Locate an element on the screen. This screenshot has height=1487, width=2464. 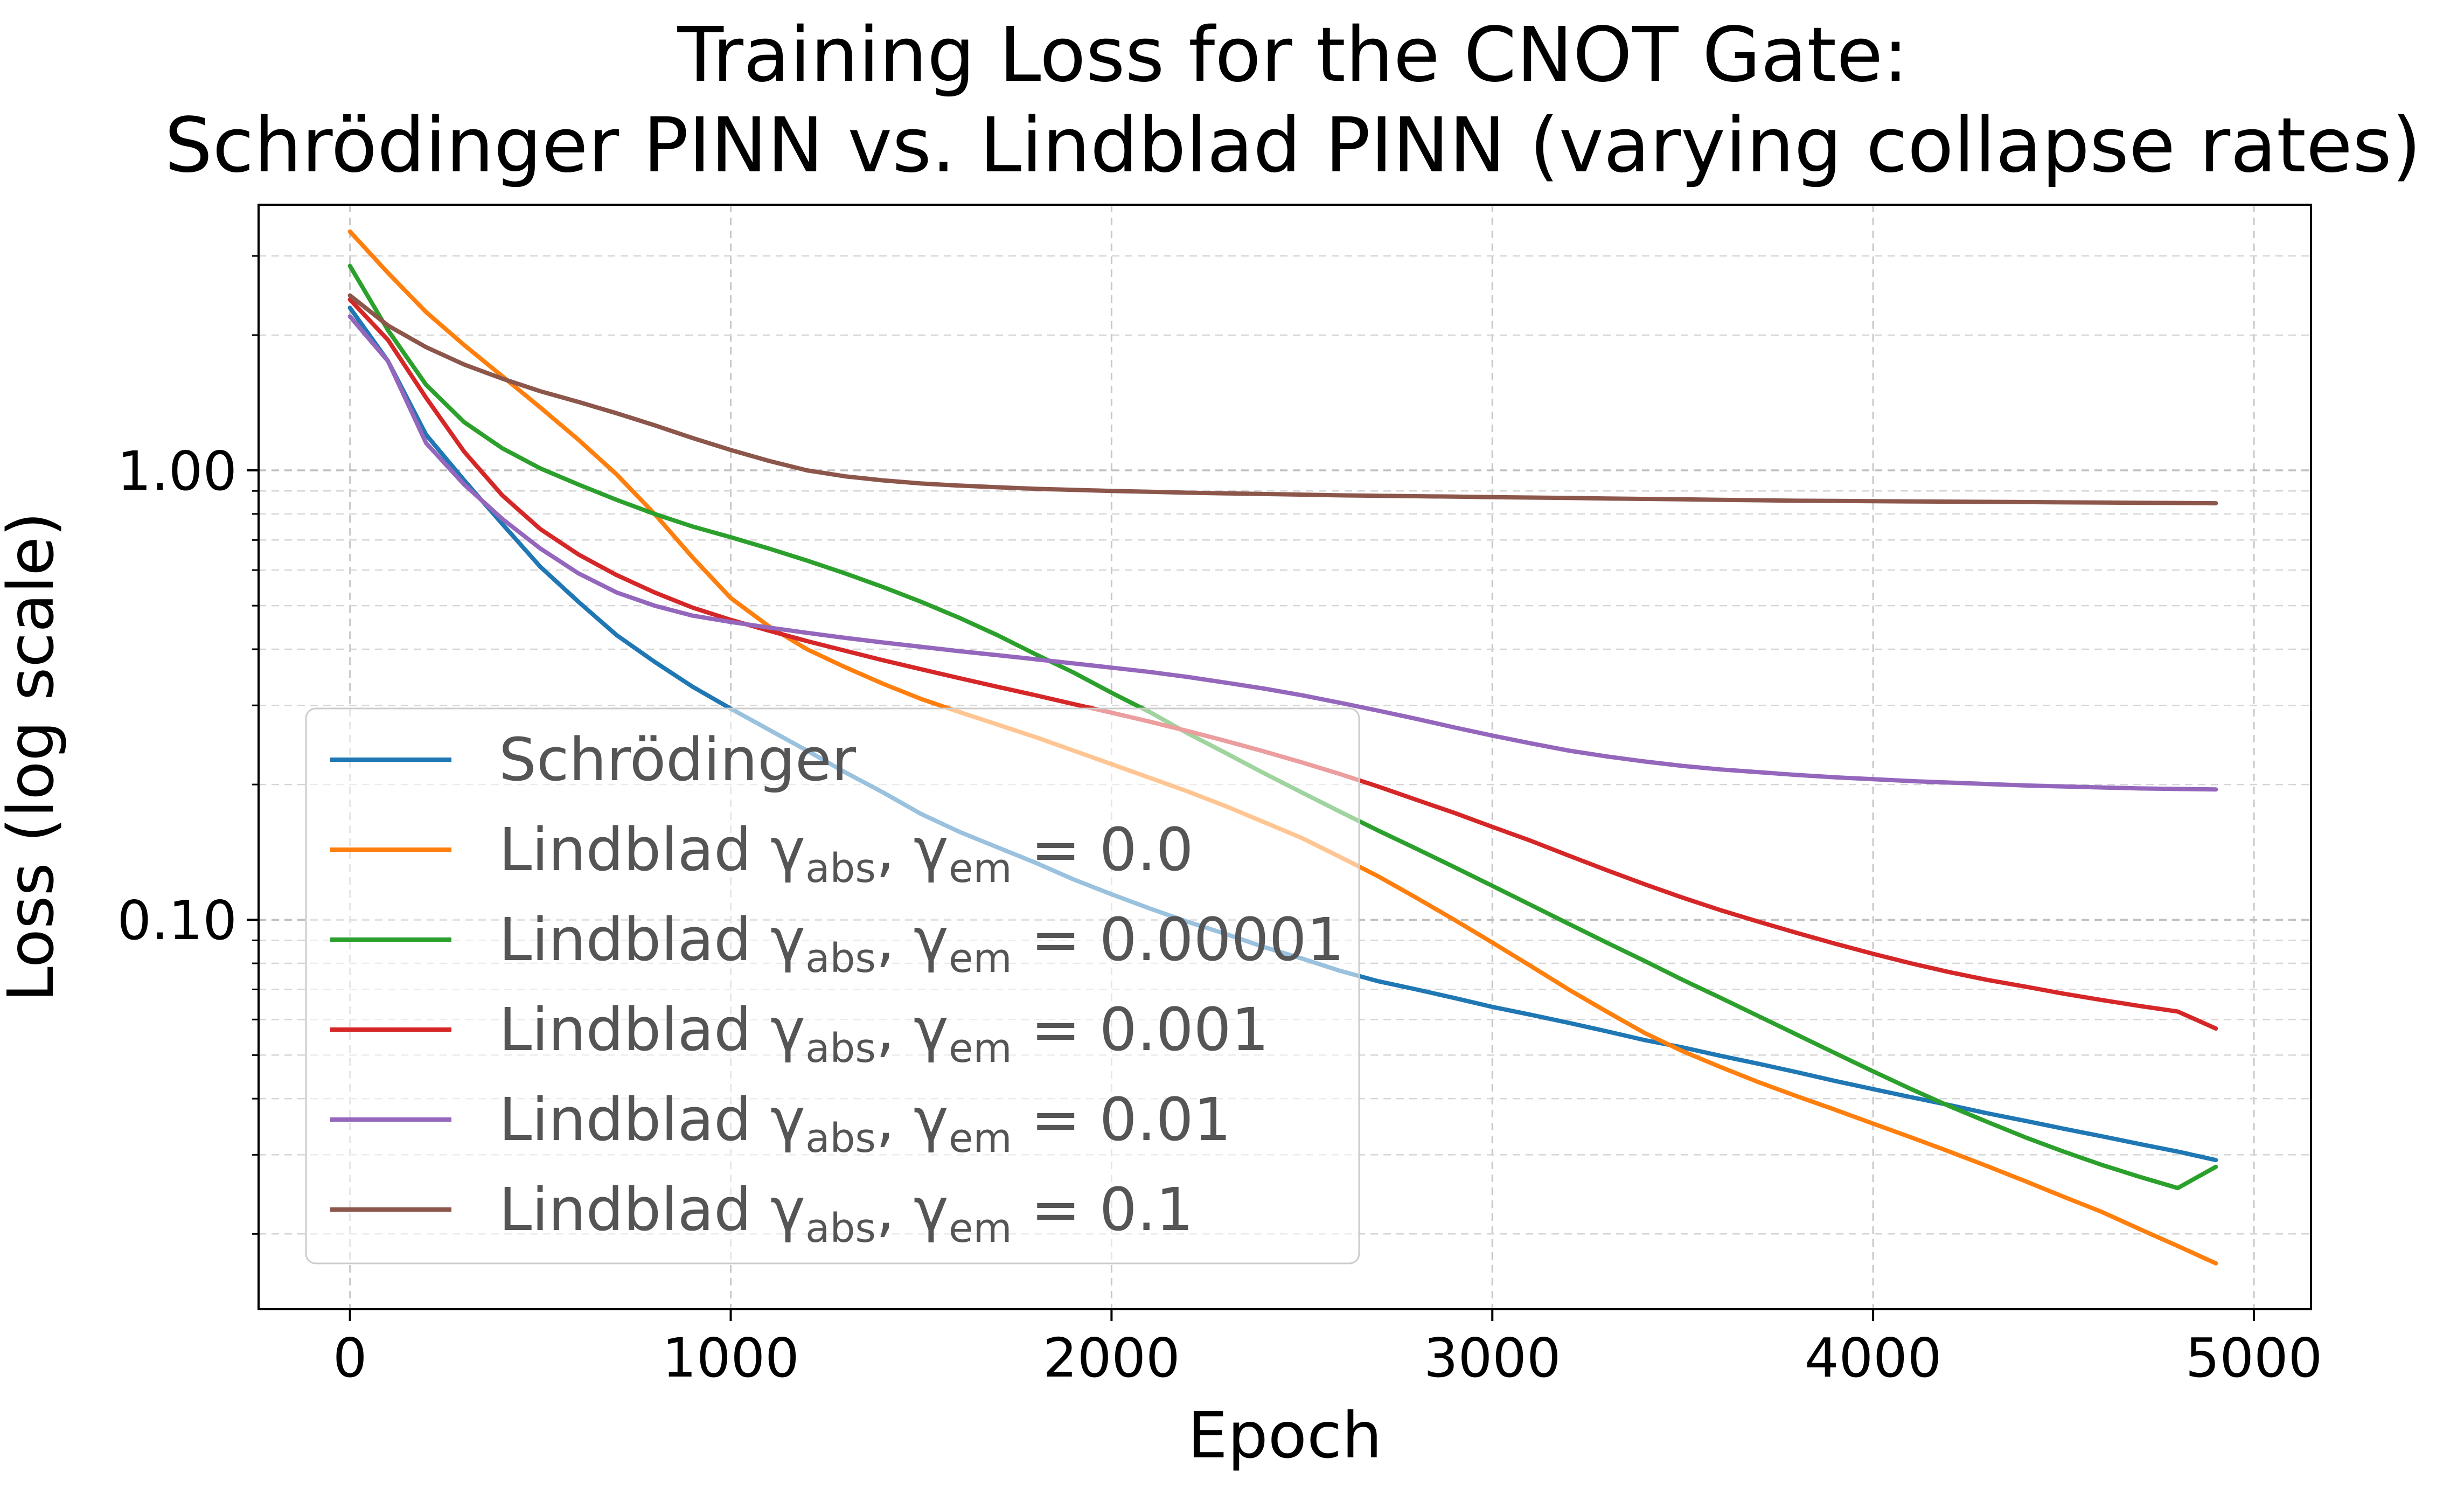
x-axis-label: Epoch is located at coordinates (1284, 1435).